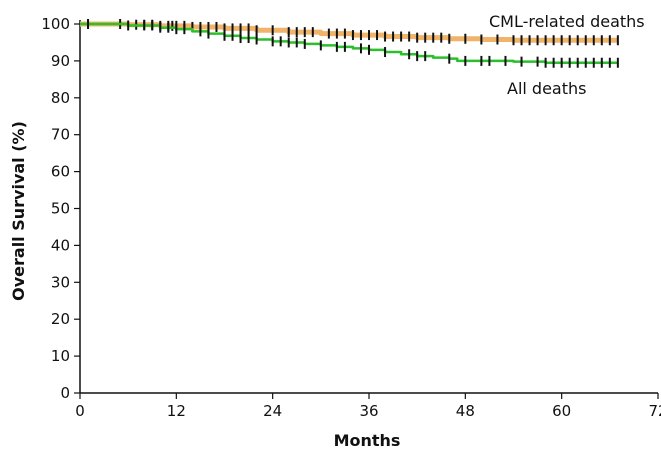 Image resolution: width=661 pixels, height=452 pixels. I want to click on y-tick-label-20: 20, so click(60, 319).